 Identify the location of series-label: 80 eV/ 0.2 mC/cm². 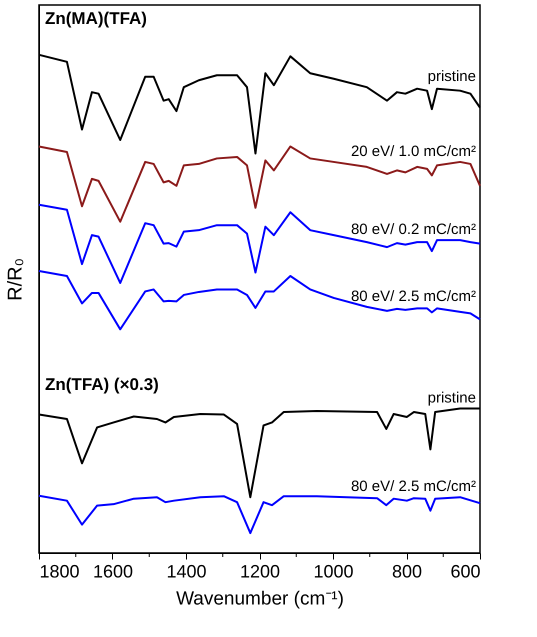
(413, 229).